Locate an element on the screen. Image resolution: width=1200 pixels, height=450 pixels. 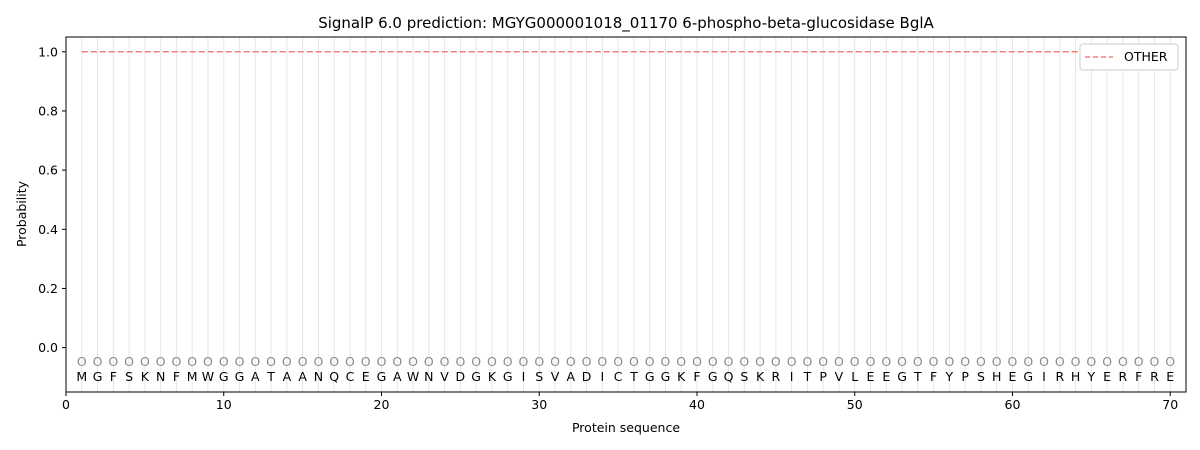
residue-label-33: D is located at coordinates (587, 376).